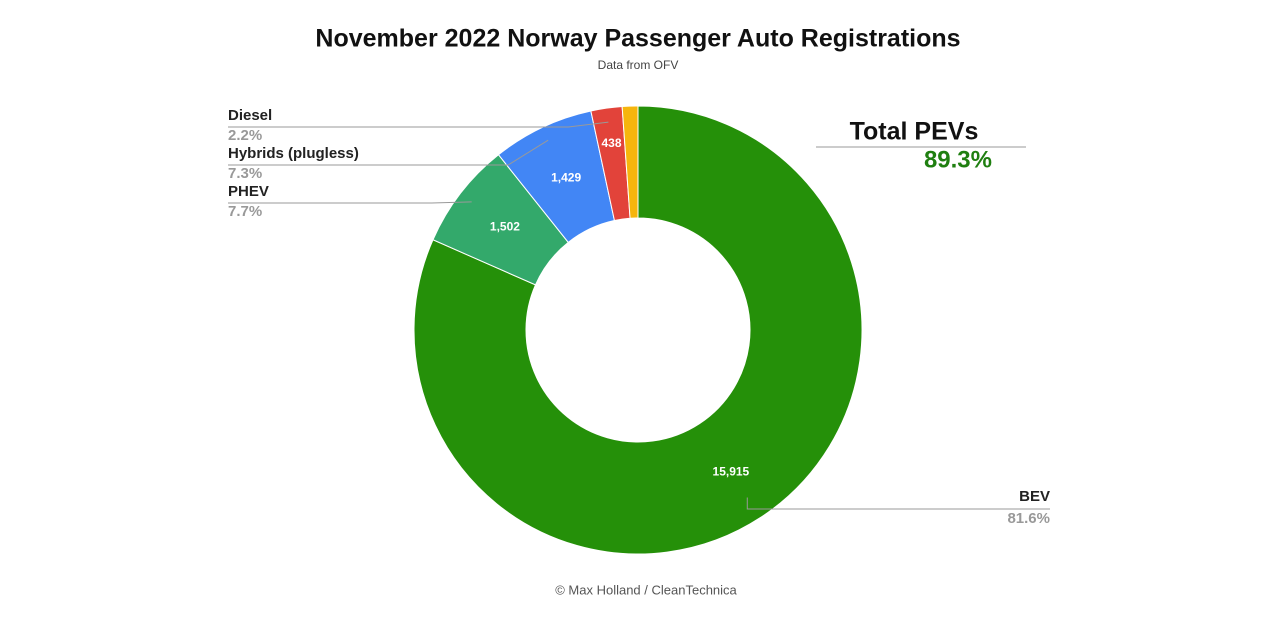  Describe the element at coordinates (566, 177) in the screenshot. I see `value-label: 1,429` at that location.